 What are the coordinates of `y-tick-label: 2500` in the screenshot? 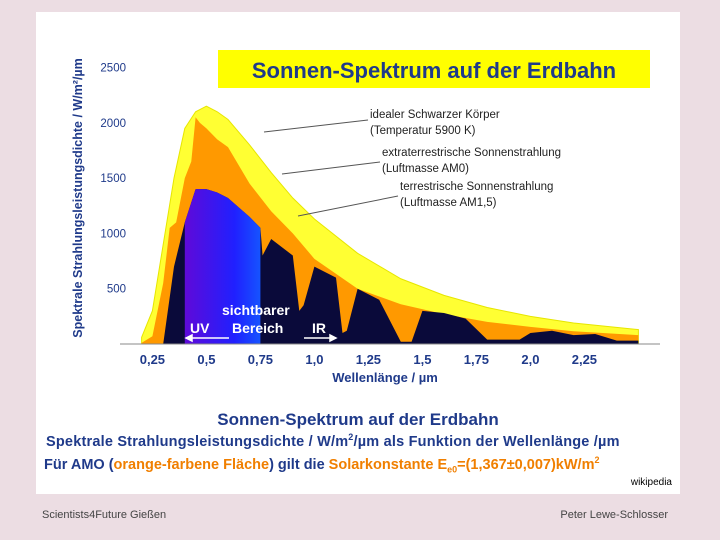 It's located at (113, 69).